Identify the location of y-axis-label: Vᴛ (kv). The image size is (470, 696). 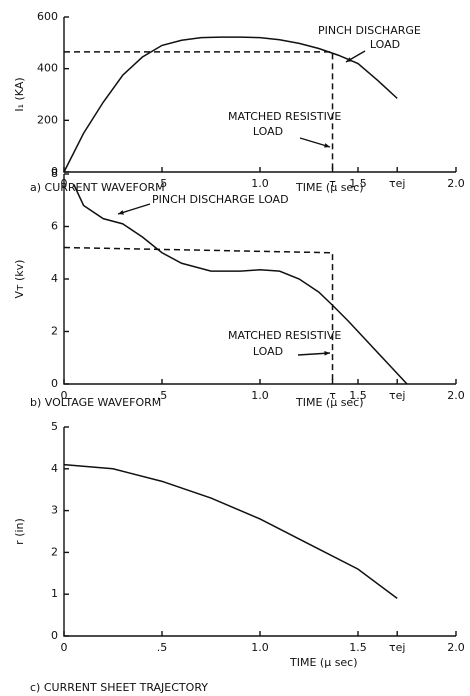
(19, 279).